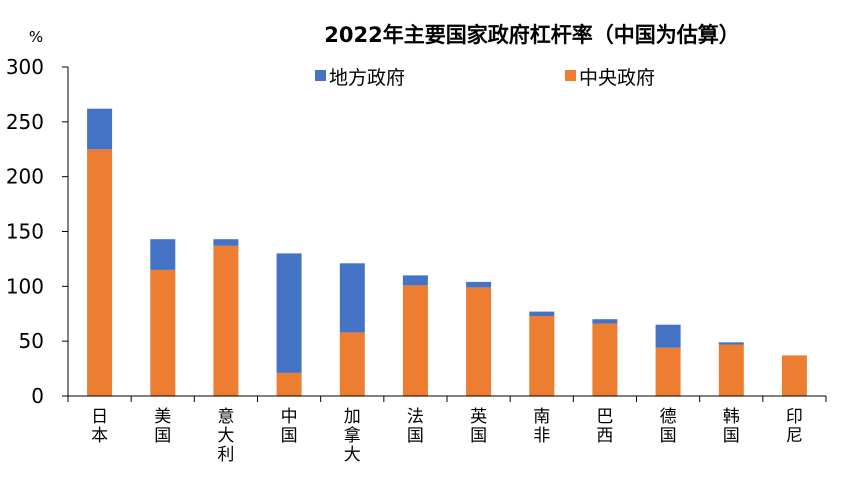 This screenshot has height=480, width=865. I want to click on y-tick-label-150: 150, so click(25, 232).